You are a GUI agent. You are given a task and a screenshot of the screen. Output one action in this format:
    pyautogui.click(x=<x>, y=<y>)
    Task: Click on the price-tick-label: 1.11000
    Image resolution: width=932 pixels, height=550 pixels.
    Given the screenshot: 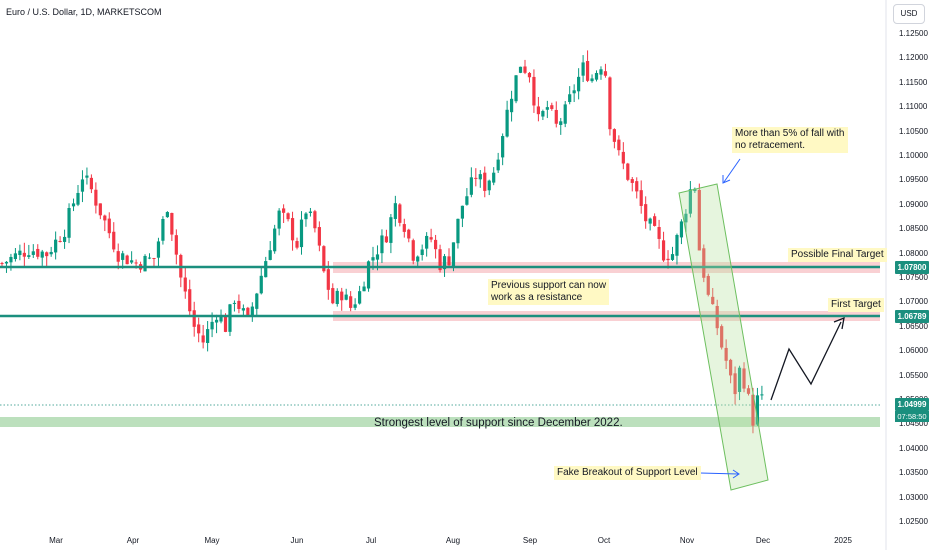 What is the action you would take?
    pyautogui.click(x=913, y=107)
    